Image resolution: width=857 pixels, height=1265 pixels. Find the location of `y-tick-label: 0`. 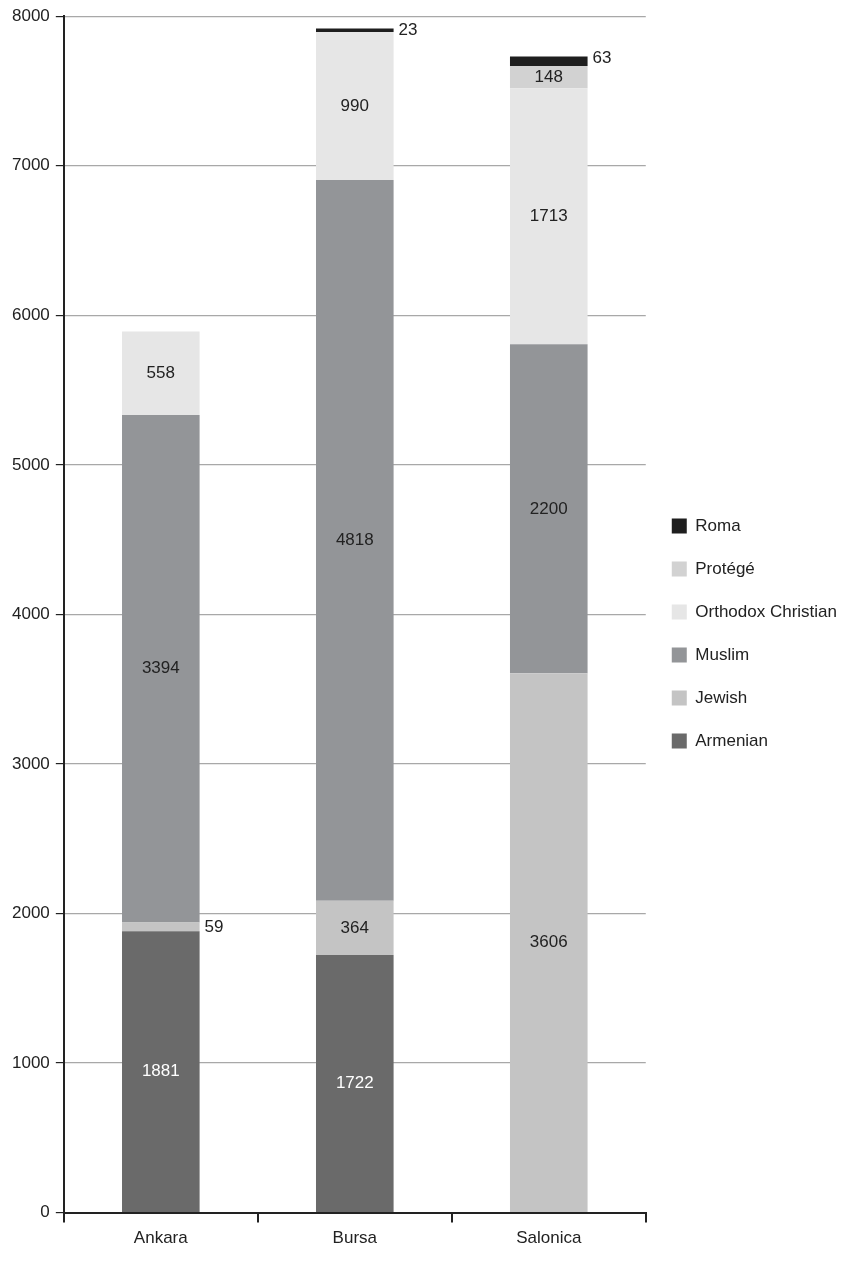

y-tick-label: 0 is located at coordinates (45, 1212).